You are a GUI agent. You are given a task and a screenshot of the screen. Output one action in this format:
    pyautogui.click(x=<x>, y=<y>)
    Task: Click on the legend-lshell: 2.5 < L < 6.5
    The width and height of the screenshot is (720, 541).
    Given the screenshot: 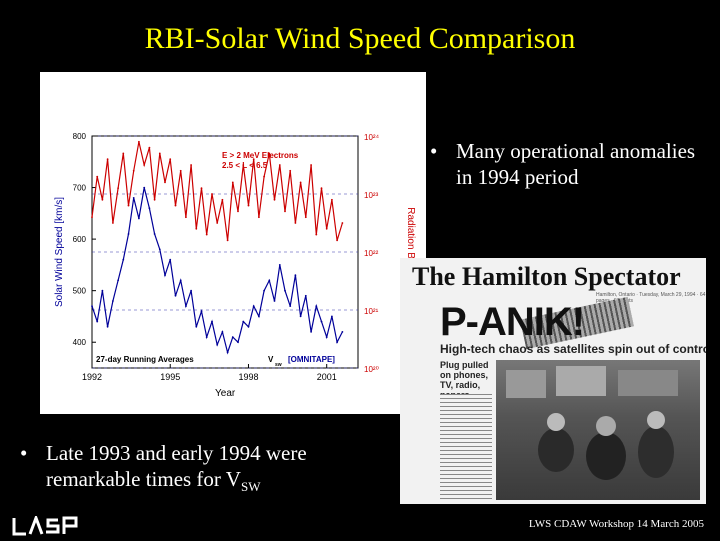 What is the action you would take?
    pyautogui.click(x=245, y=165)
    